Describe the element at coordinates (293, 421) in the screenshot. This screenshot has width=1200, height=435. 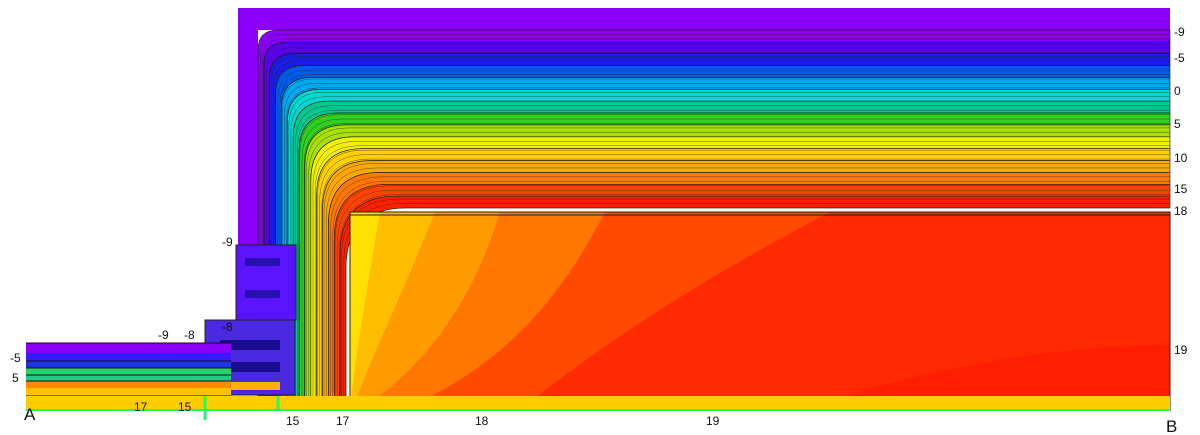
I see `bottom-label-3: 15` at that location.